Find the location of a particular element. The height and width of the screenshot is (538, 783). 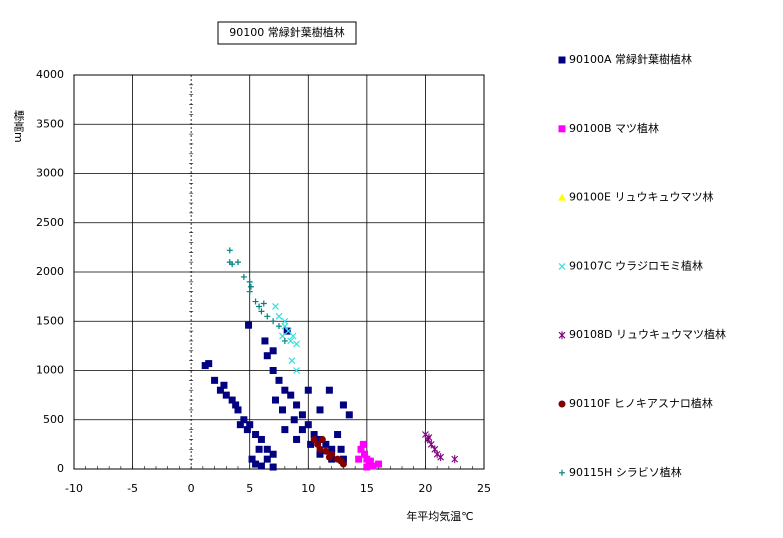

y-tick-label: 1000 is located at coordinates (50, 370).